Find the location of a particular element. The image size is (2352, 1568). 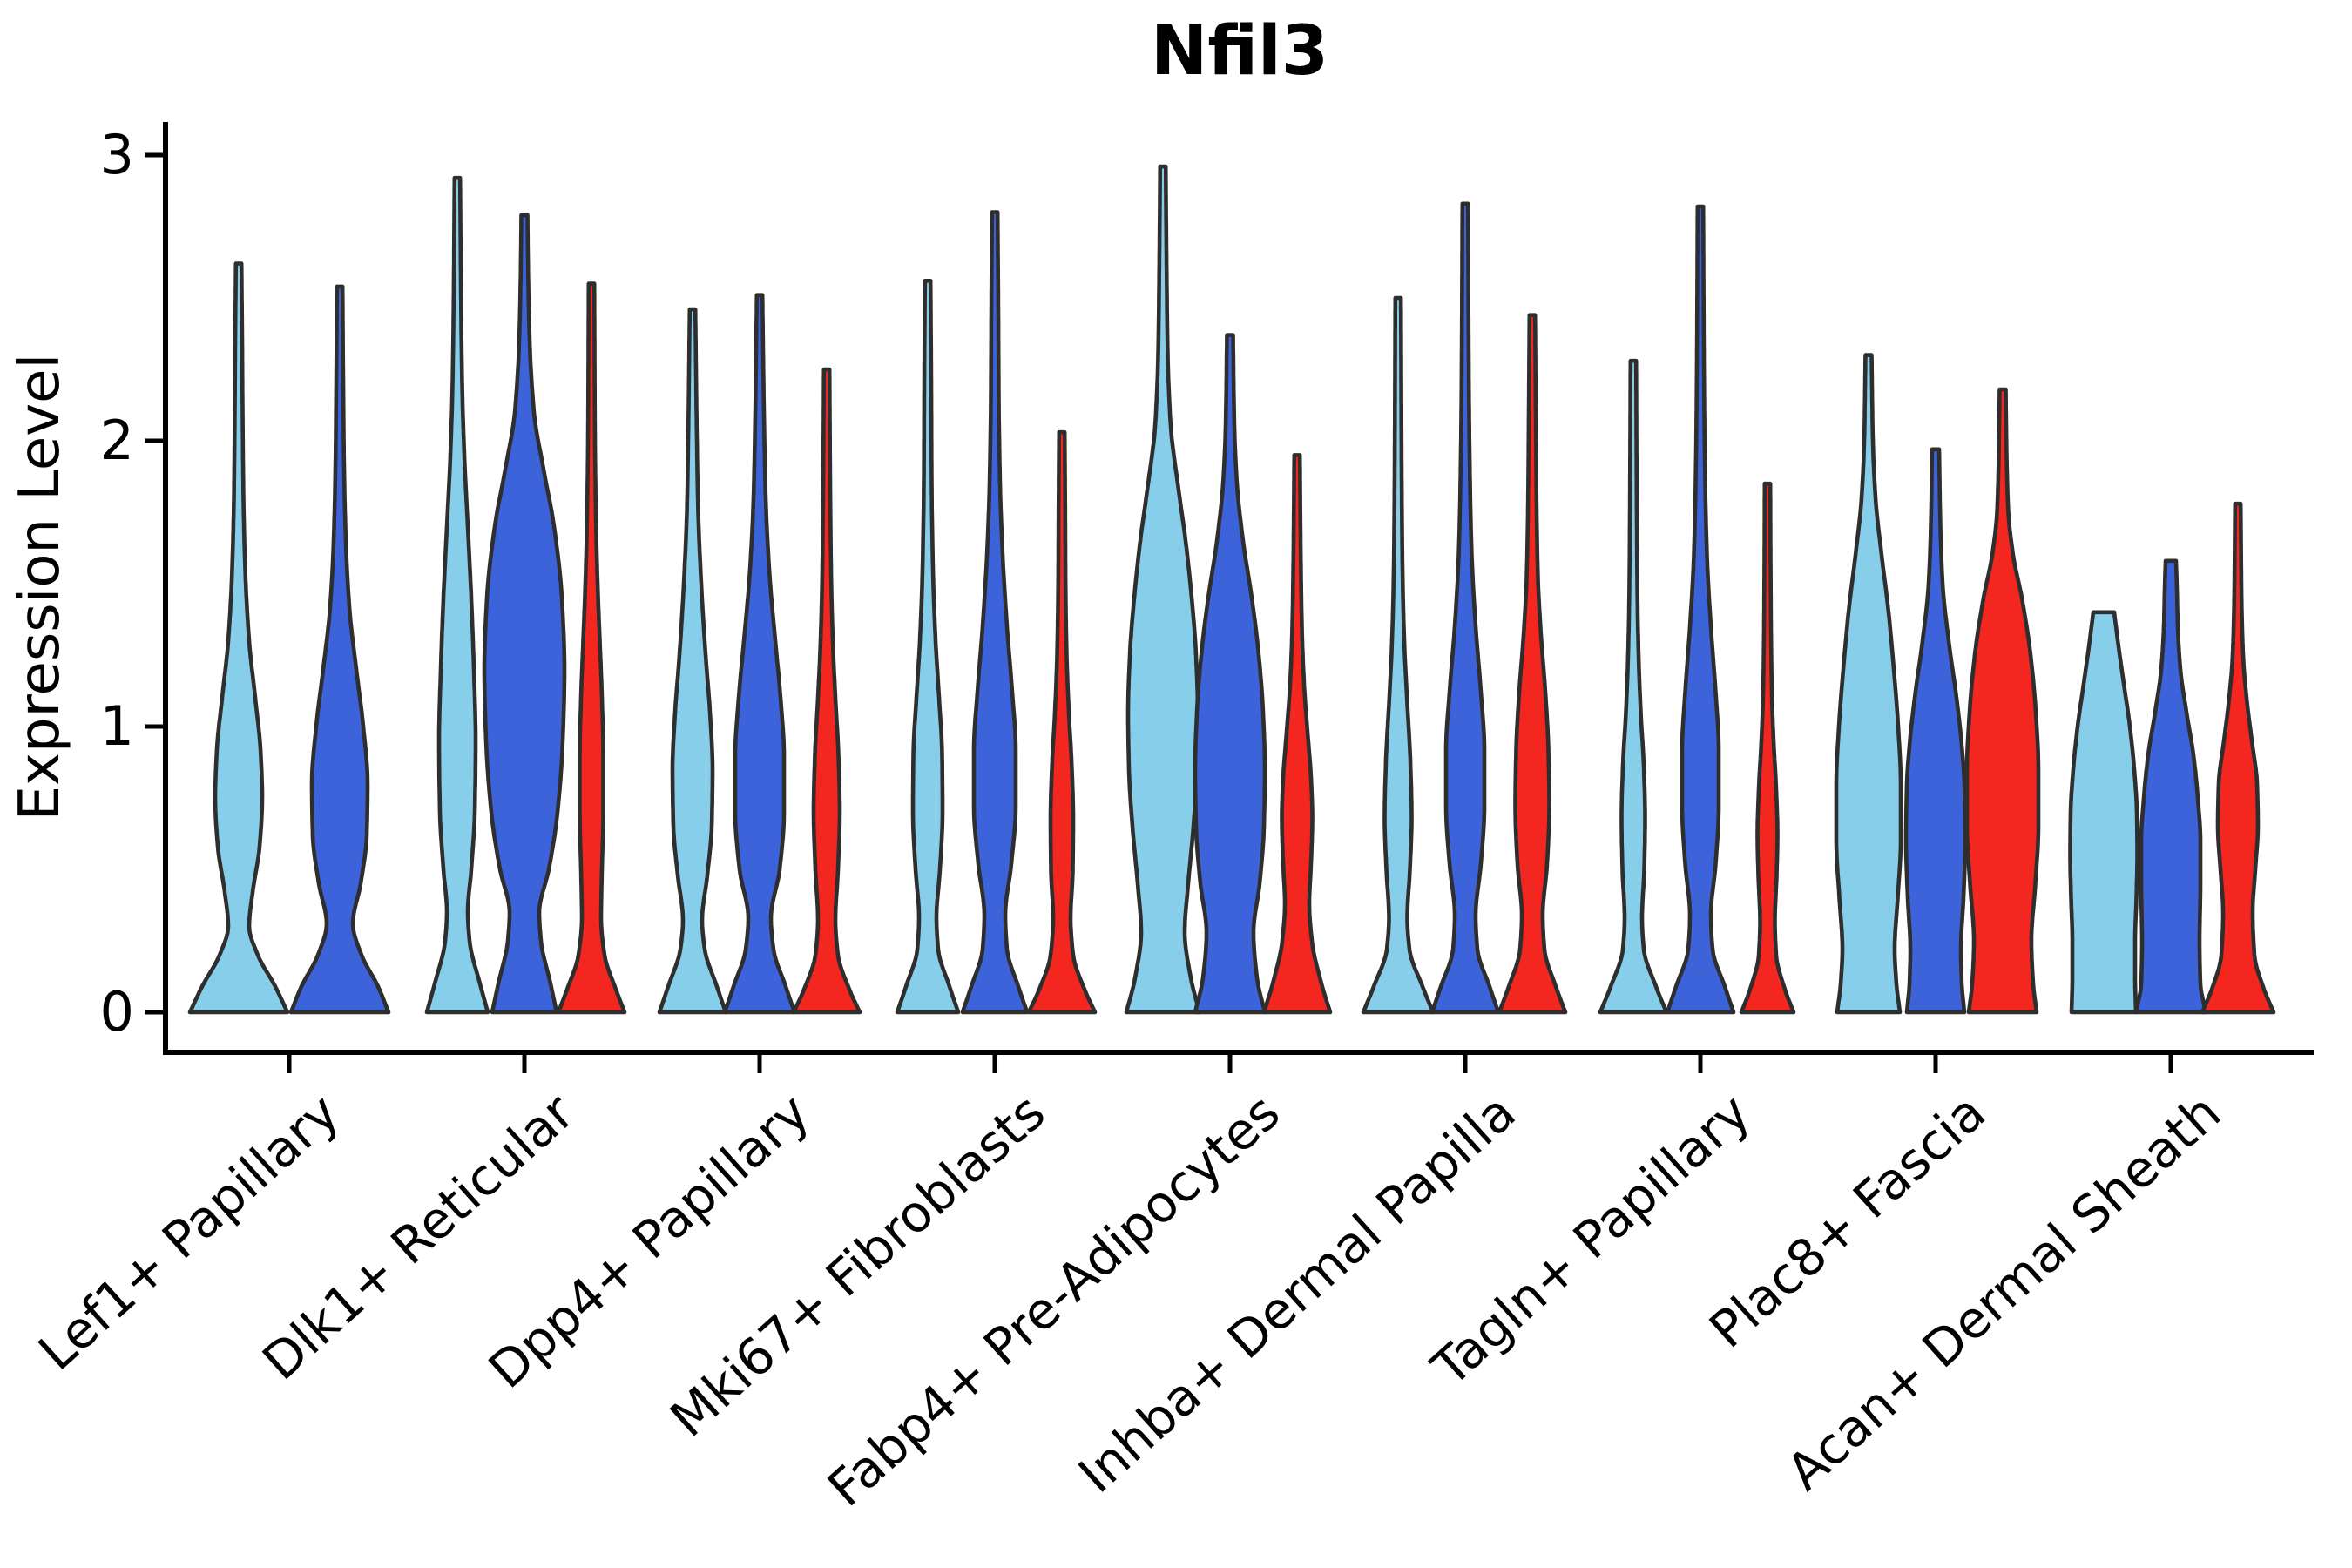

violin-dpp4-lightblue is located at coordinates (692, 661).